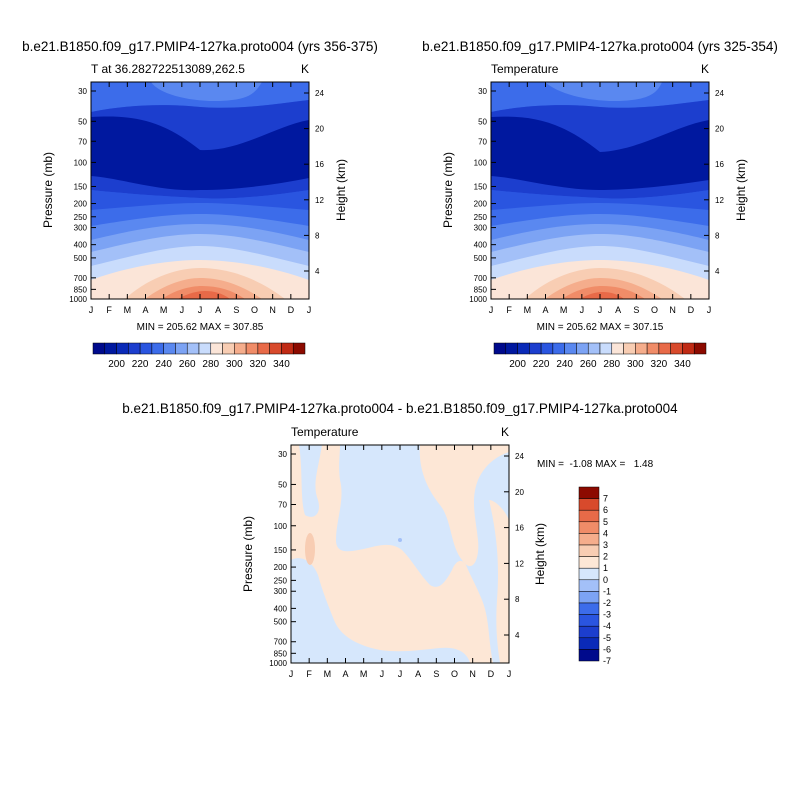 Image resolution: width=800 pixels, height=800 pixels. Describe the element at coordinates (605, 545) in the screenshot. I see `colorbar-tick-label: 3` at that location.